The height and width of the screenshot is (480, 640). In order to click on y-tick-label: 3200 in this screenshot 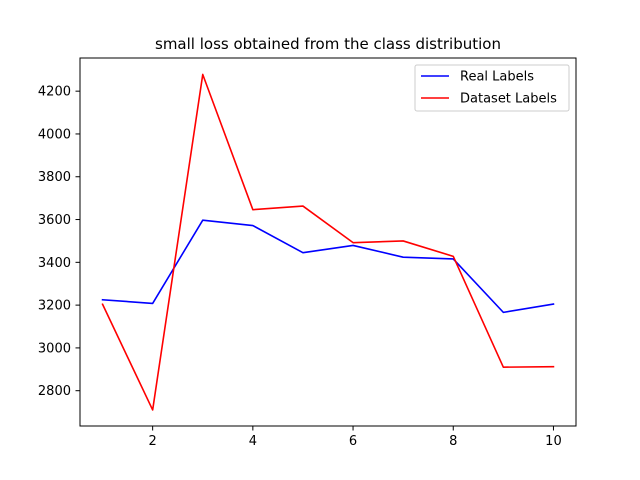, I will do `click(54, 306)`.